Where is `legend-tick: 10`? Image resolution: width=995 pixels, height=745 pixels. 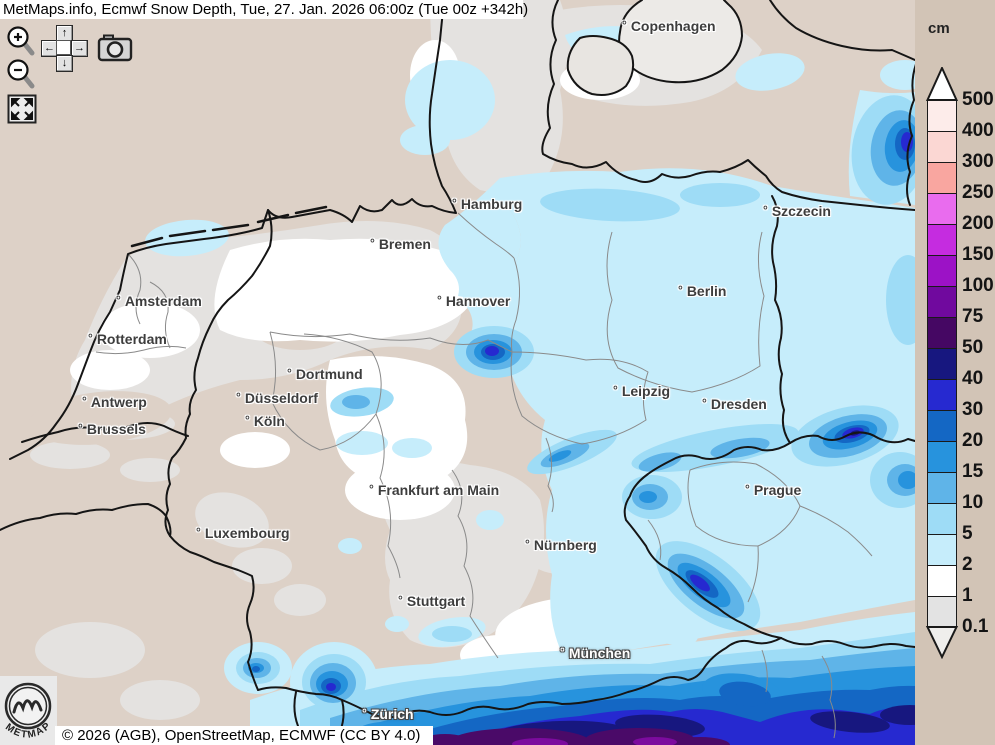 legend-tick: 10 is located at coordinates (973, 502).